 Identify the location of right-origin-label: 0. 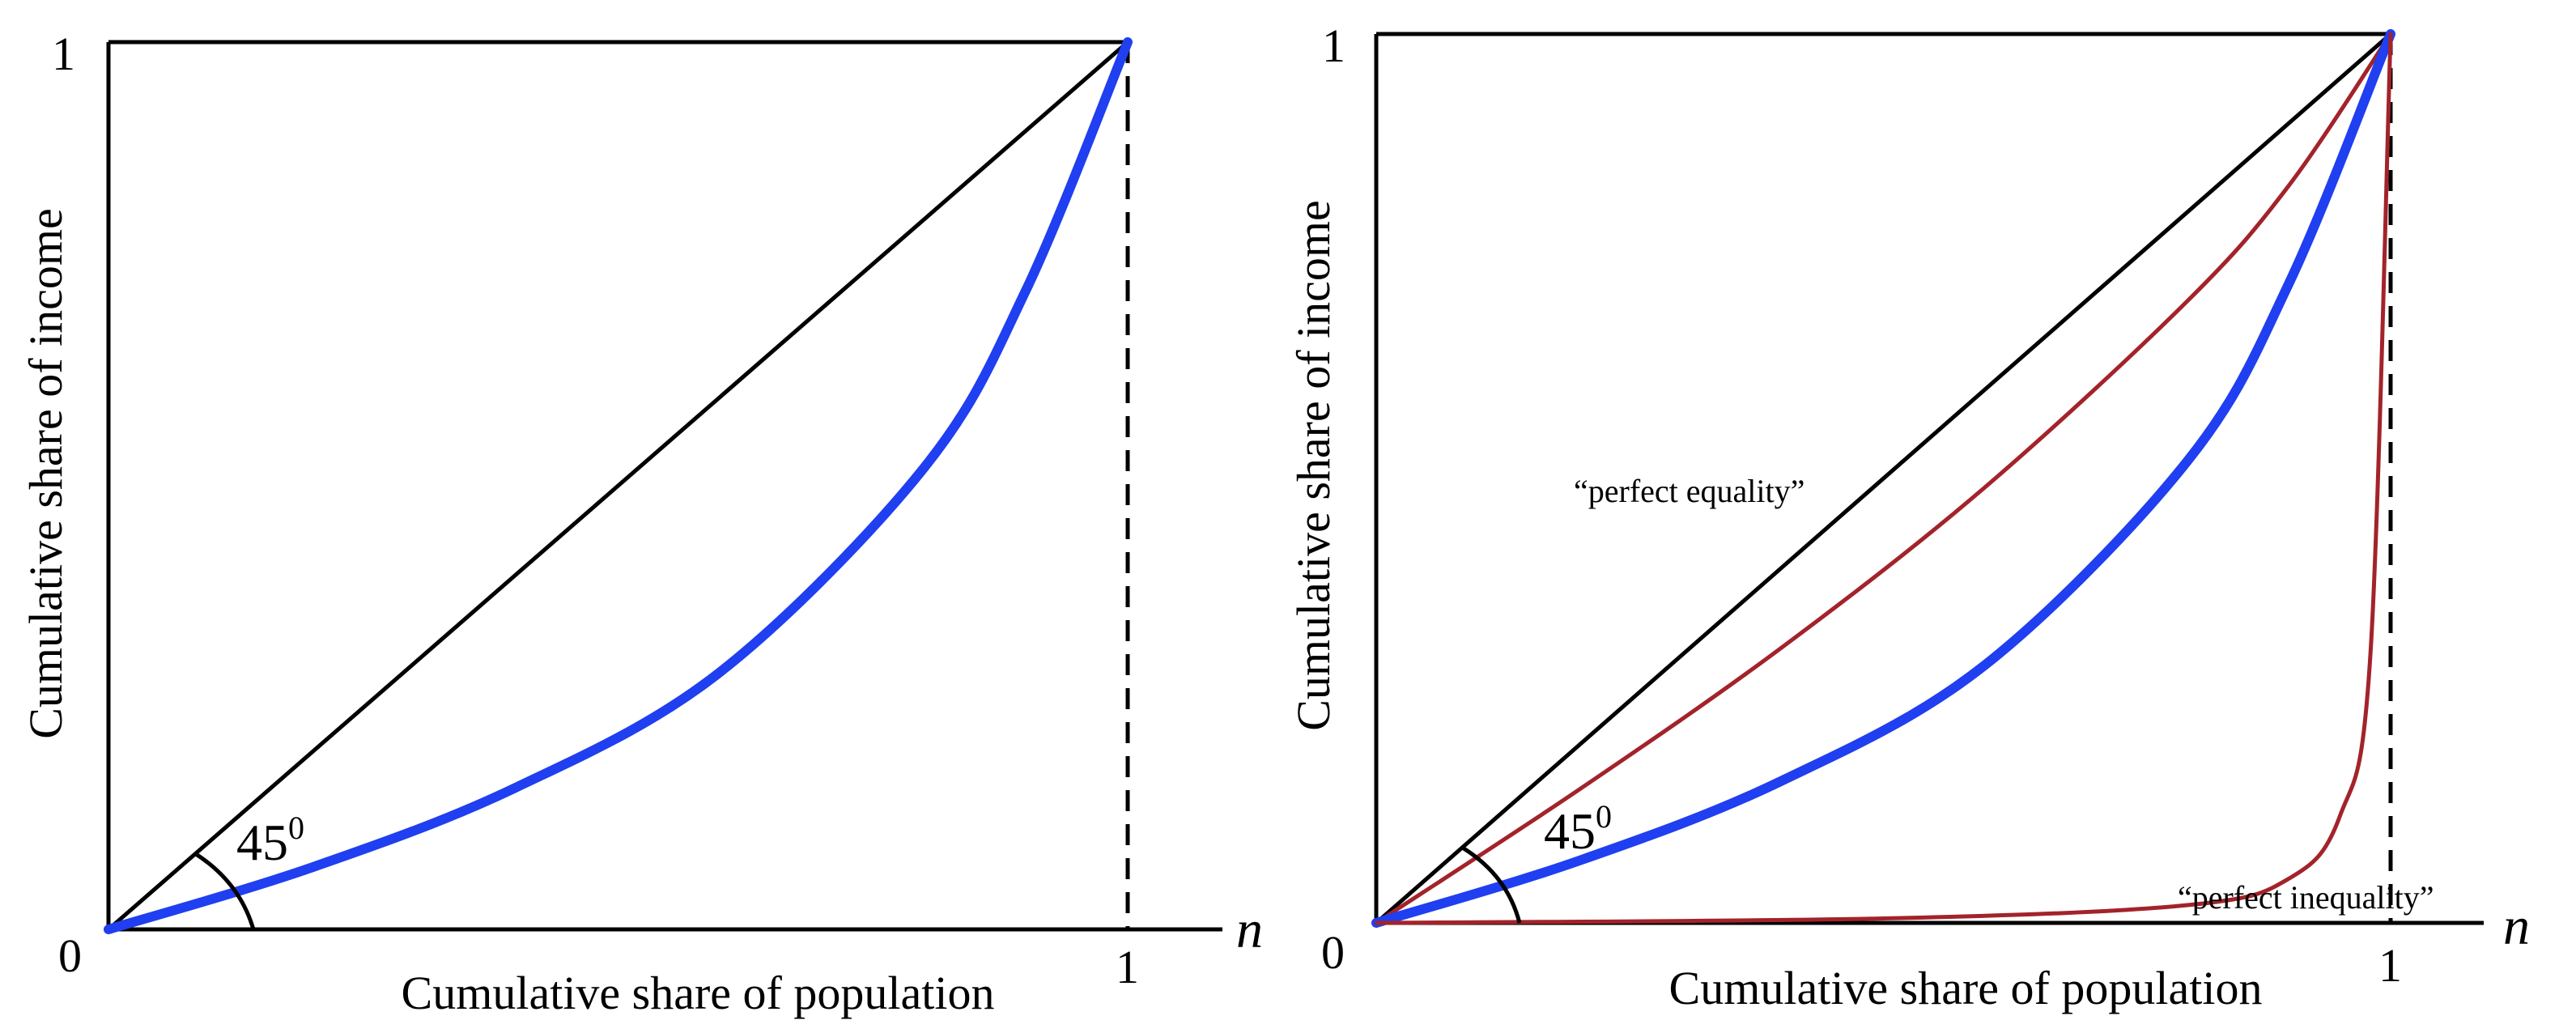
(1333, 952).